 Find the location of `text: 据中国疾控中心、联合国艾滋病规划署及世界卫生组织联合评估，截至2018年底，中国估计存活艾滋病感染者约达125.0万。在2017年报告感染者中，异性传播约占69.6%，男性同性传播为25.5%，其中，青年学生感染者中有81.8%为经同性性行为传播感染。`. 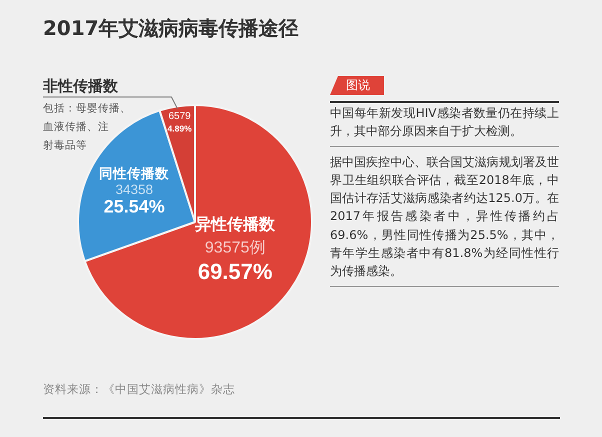

text: 据中国疾控中心、联合国艾滋病规划署及世界卫生组织联合评估，截至2018年底，中国估计存活艾滋病感染者约达125.0万。在2017年报告感染者中，异性传播约占69.6%，男性同性传播为25.5%，其中，青年学生感染者中有81.8%为经同性性行为传播感染。 is located at coordinates (444, 216).